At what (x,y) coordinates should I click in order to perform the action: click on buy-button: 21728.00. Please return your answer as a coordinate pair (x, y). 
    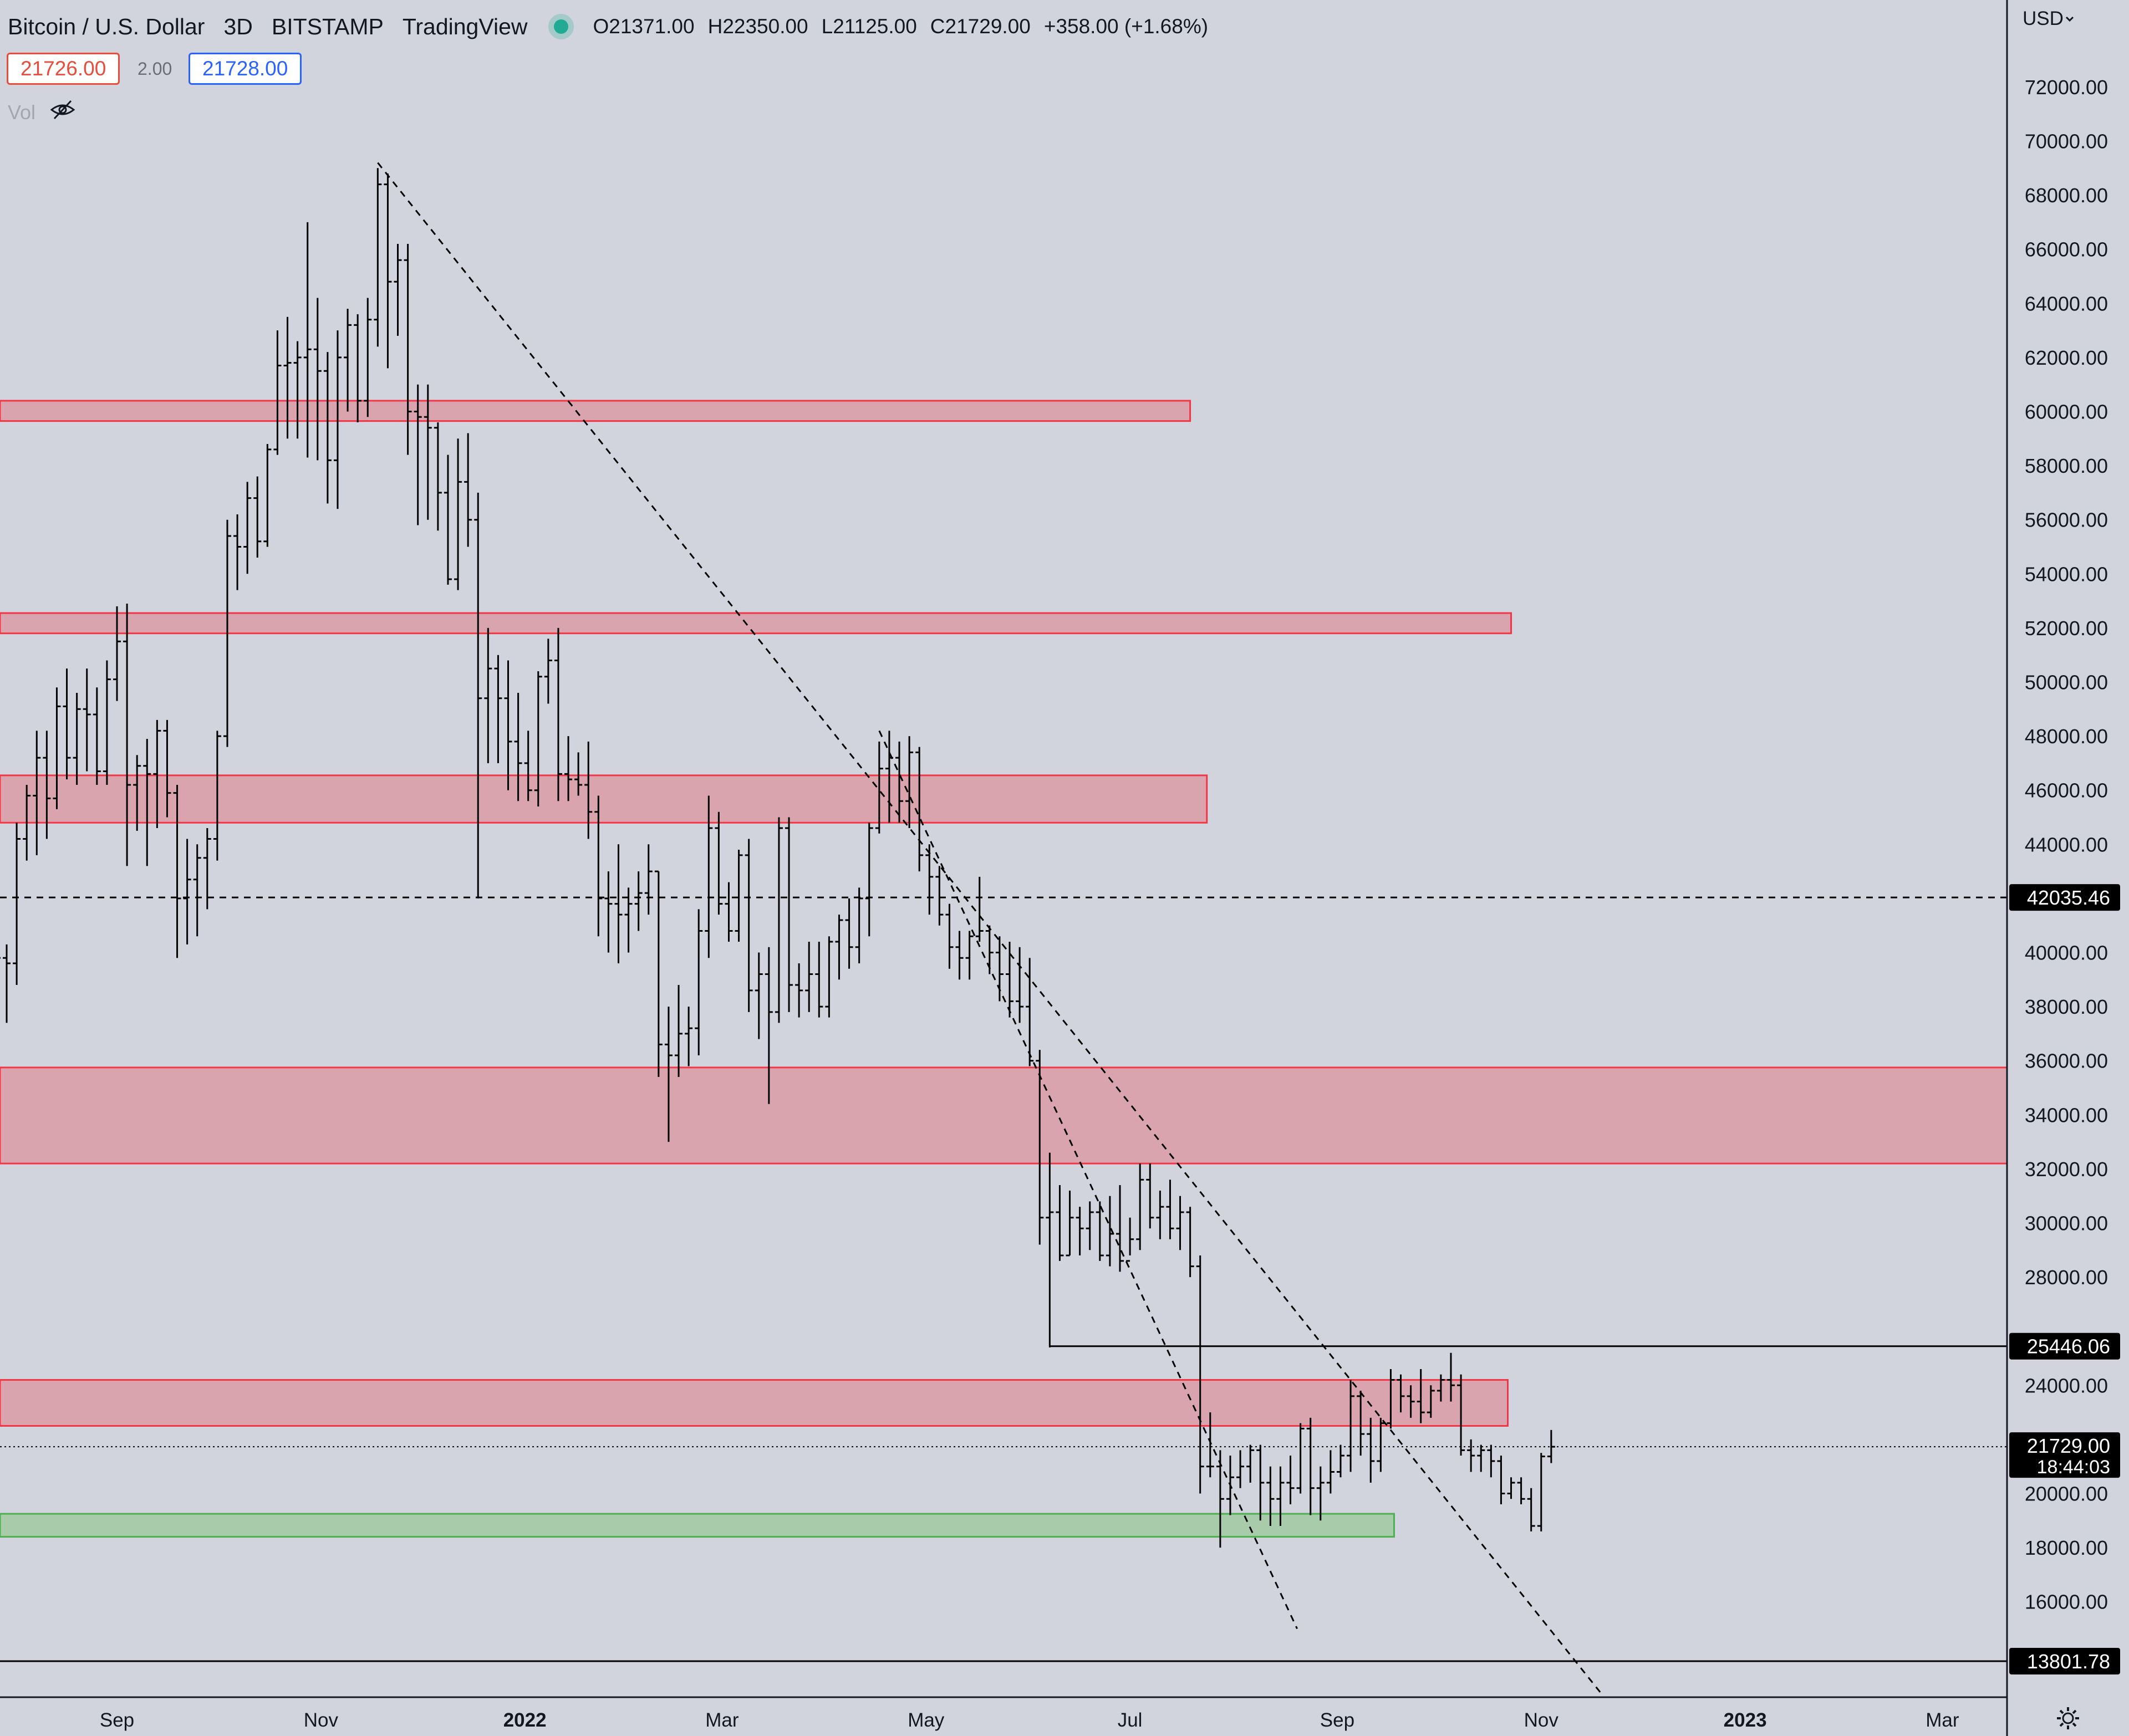
    Looking at the image, I should click on (246, 68).